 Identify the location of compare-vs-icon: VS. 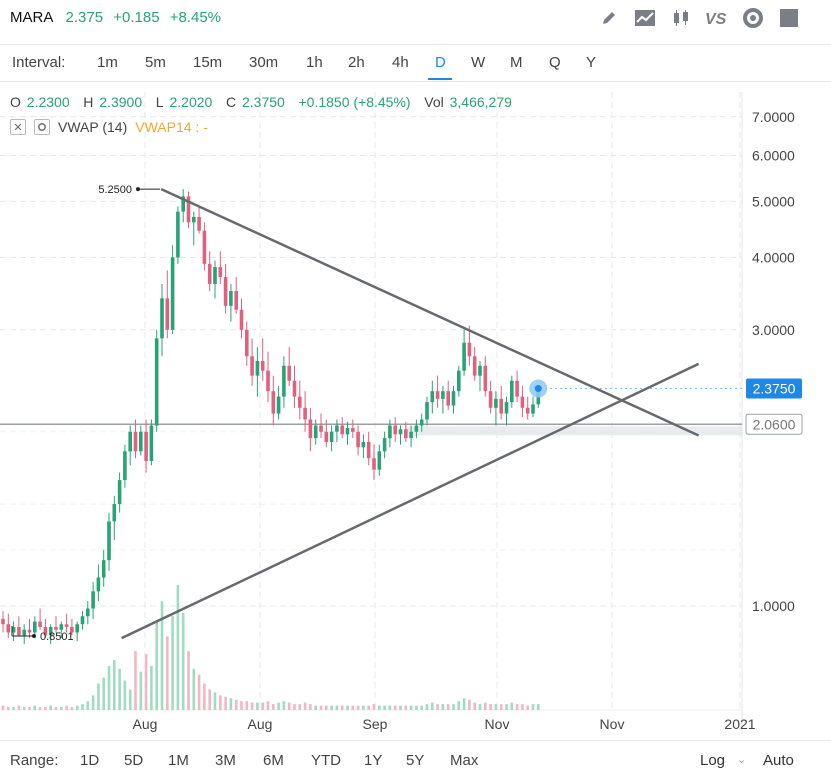
(716, 19).